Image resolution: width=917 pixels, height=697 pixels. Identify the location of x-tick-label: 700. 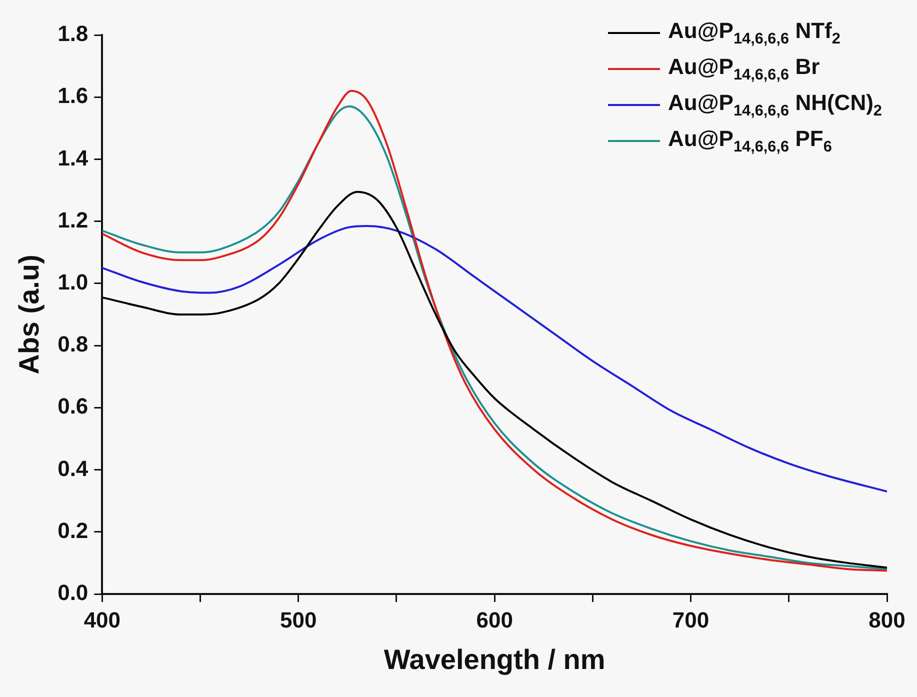
(691, 619).